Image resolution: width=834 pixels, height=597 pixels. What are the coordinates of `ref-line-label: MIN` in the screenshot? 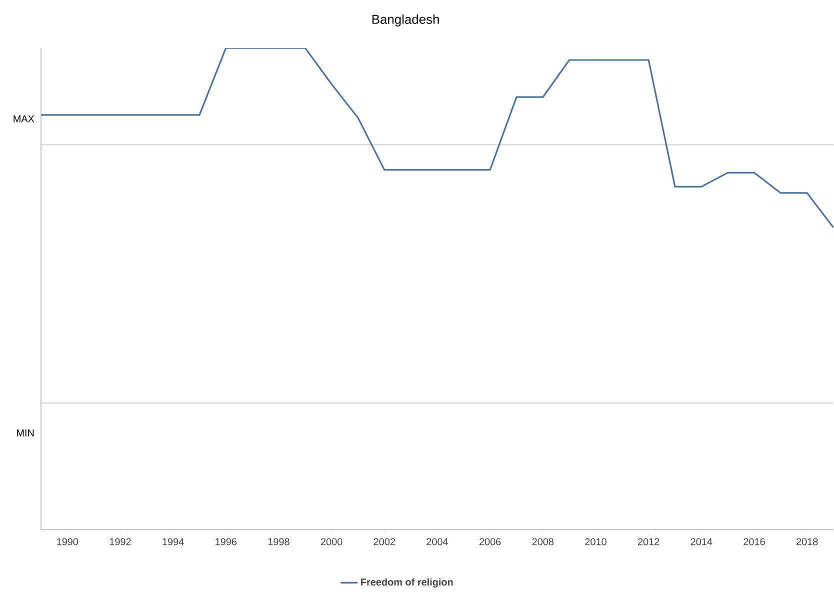 It's located at (25, 433).